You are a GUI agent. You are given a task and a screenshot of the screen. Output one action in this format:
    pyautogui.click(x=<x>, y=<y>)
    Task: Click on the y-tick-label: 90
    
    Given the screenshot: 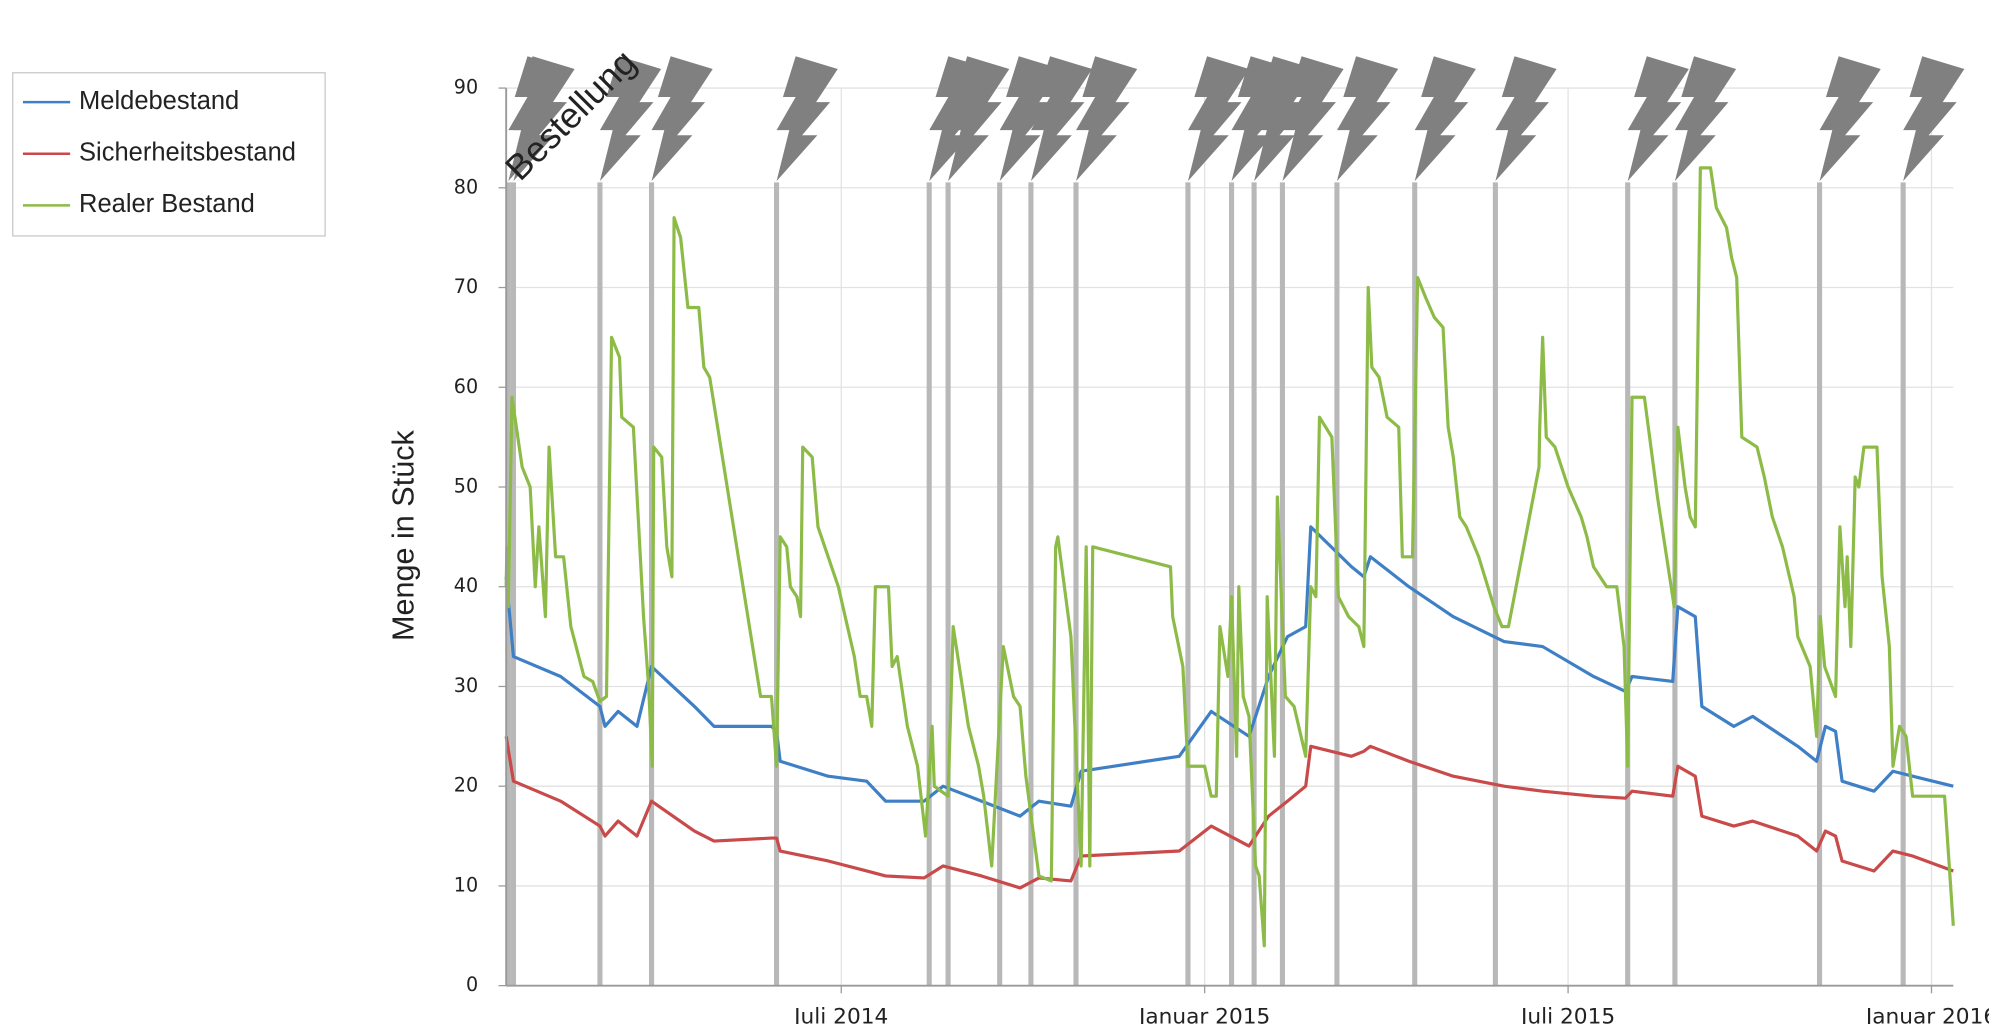 What is the action you would take?
    pyautogui.click(x=466, y=87)
    